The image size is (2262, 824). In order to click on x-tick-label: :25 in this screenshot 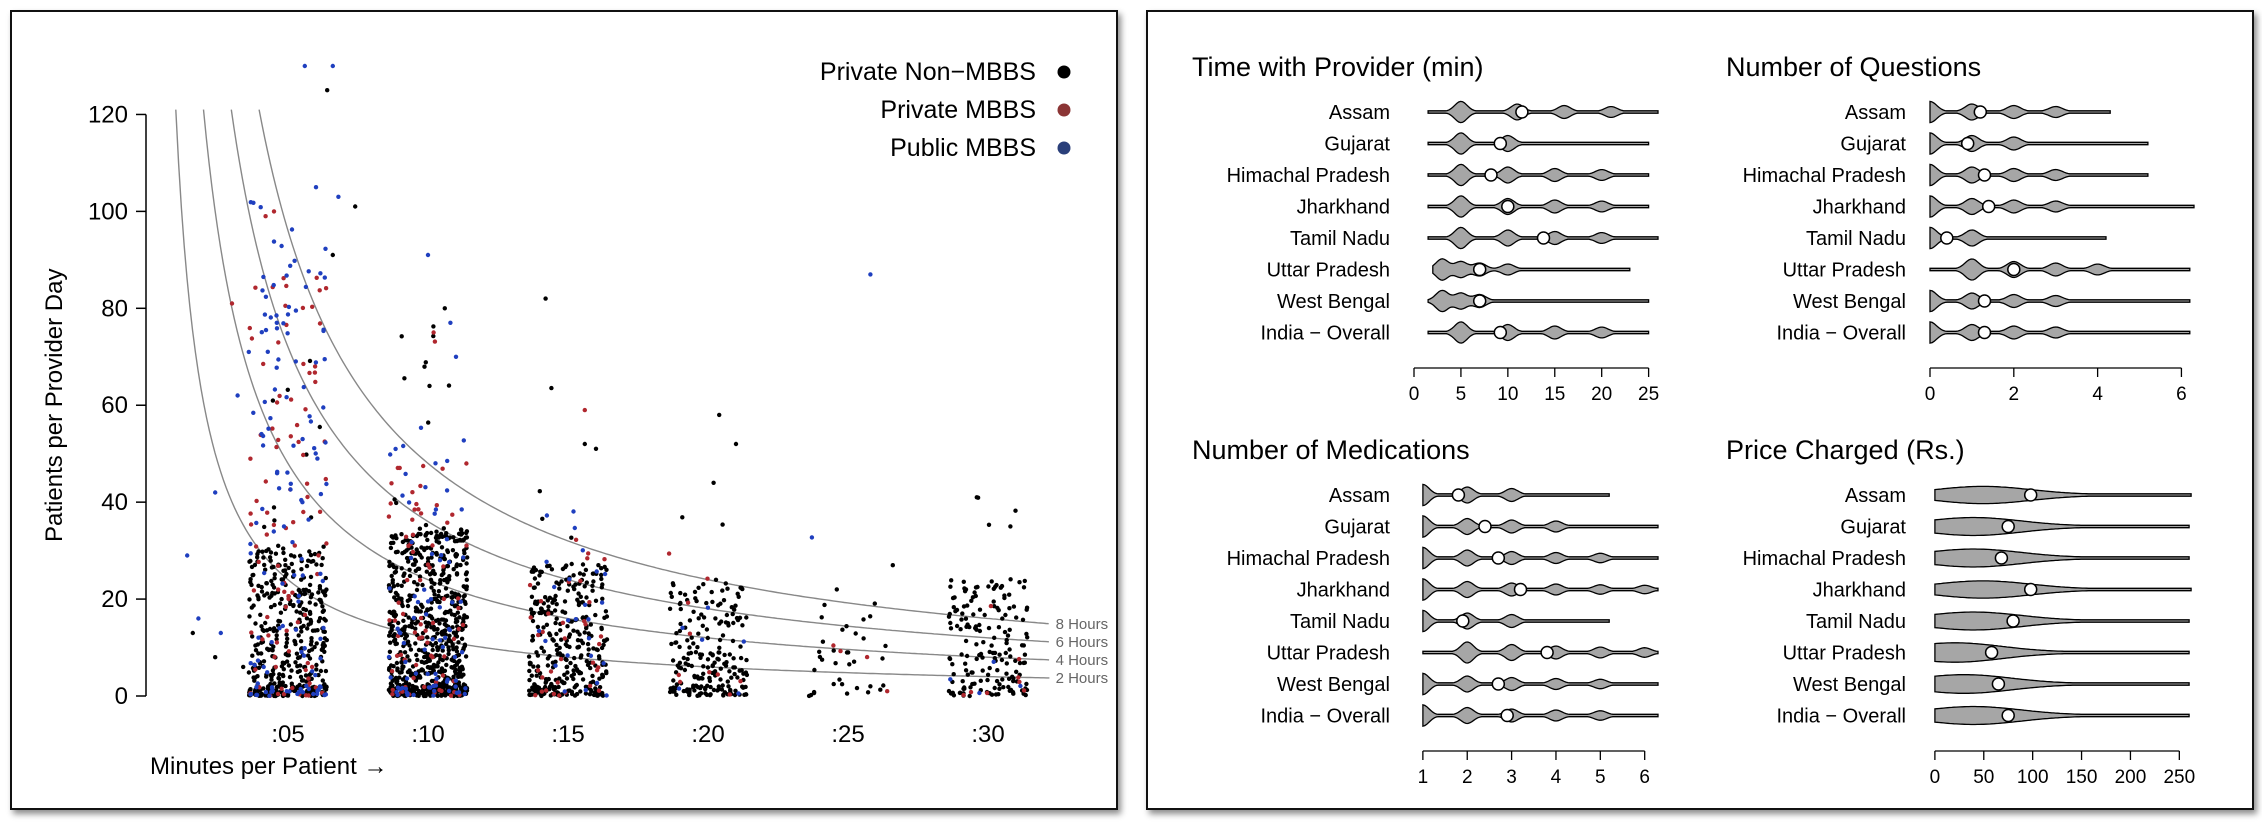, I will do `click(847, 734)`.